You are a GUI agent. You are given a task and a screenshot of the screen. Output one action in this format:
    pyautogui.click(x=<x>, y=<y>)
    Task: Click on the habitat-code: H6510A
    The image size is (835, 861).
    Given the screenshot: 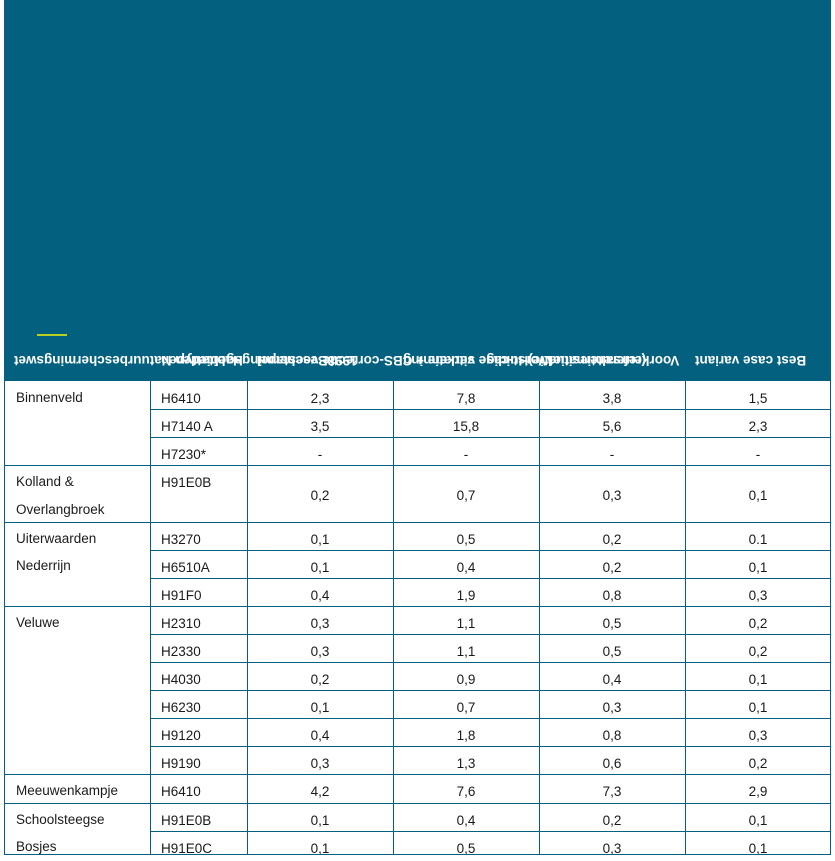 What is the action you would take?
    pyautogui.click(x=185, y=567)
    